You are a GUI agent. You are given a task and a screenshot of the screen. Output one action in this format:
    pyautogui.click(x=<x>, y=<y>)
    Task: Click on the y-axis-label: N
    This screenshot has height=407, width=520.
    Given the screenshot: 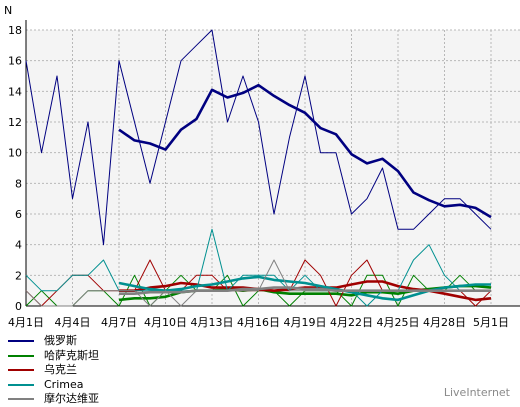 What is the action you would take?
    pyautogui.click(x=8, y=10)
    